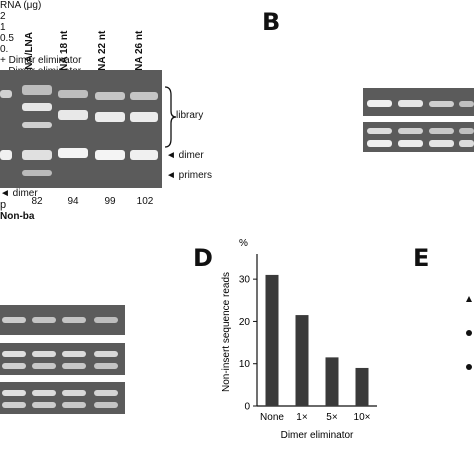 The width and height of the screenshot is (474, 474). What do you see at coordinates (185, 155) in the screenshot?
I see `dimer-label-a: ◄ dimer` at bounding box center [185, 155].